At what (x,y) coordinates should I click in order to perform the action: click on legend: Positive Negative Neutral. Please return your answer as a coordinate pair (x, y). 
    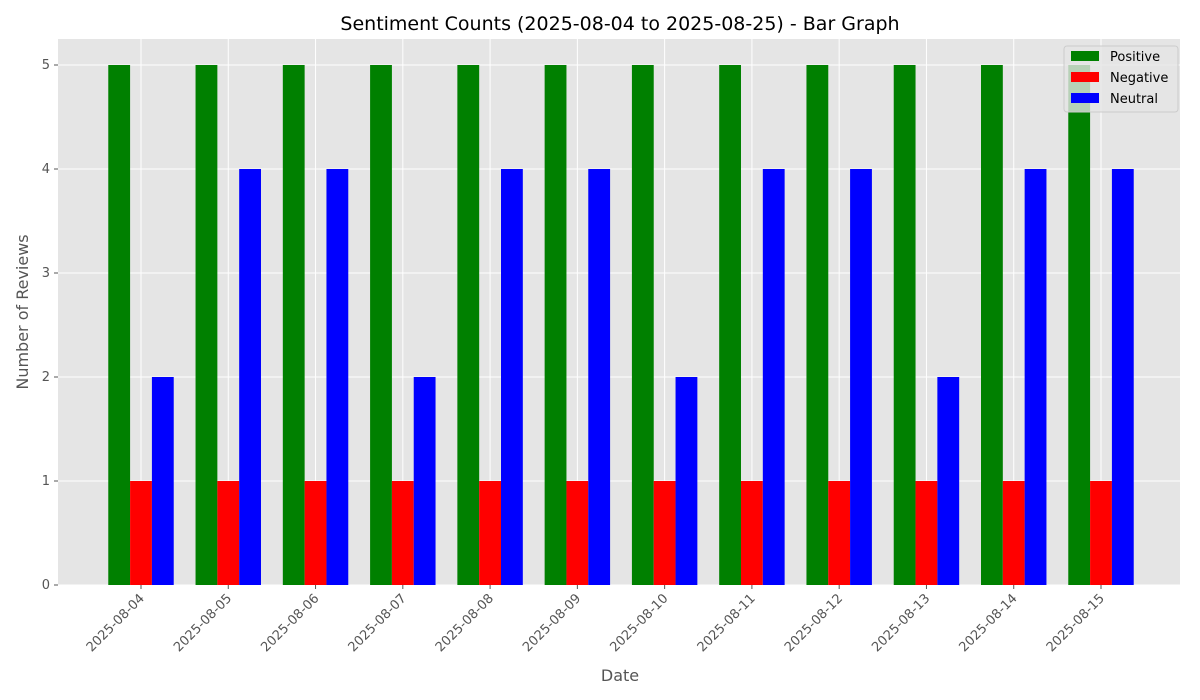
    Looking at the image, I should click on (1121, 79).